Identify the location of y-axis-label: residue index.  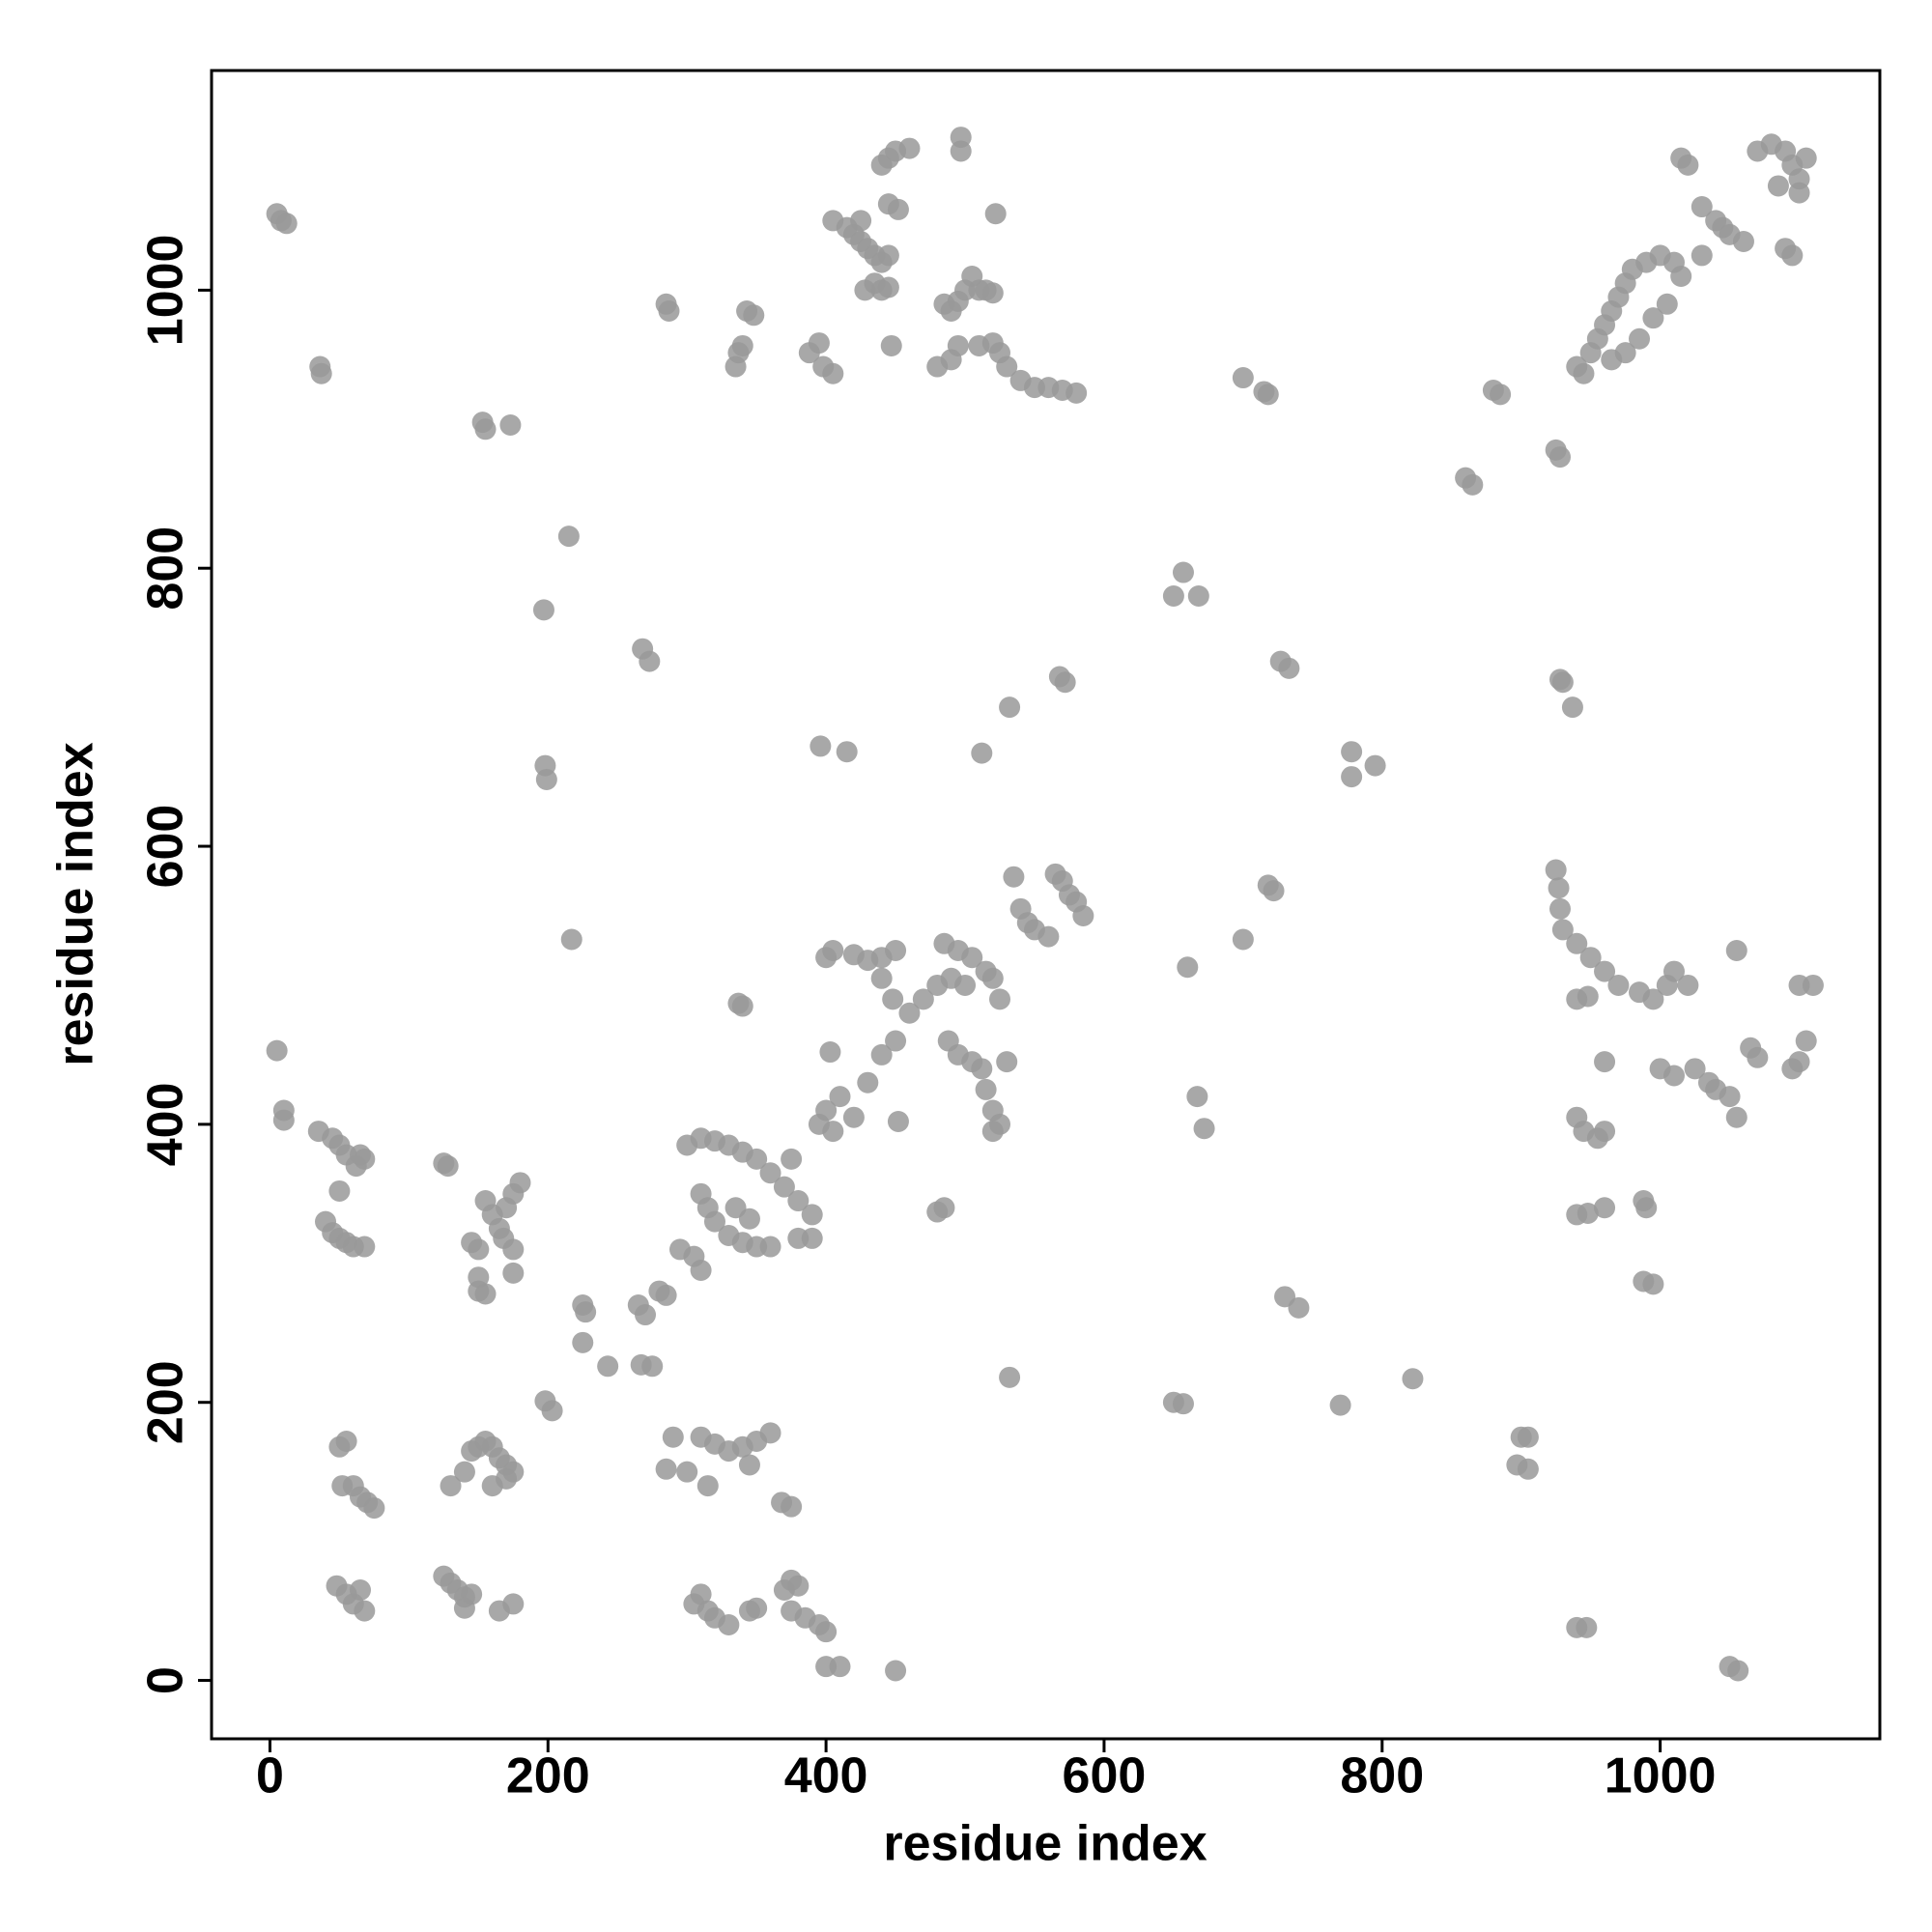
(76, 903).